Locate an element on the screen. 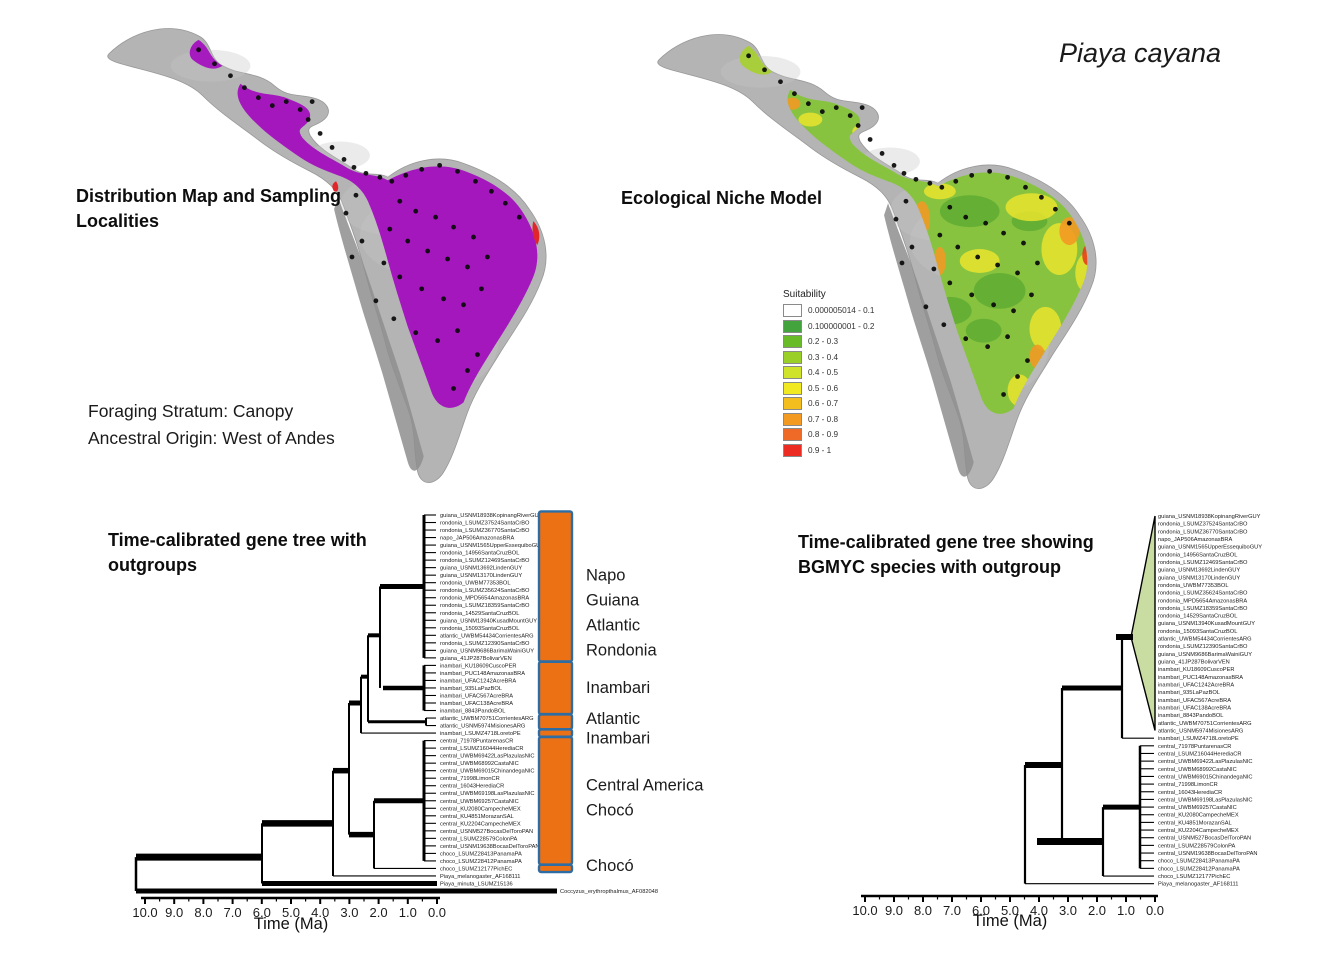 Image resolution: width=1322 pixels, height=970 pixels. tip-label: atlantic_UWBM70751CorrientesARG is located at coordinates (487, 719).